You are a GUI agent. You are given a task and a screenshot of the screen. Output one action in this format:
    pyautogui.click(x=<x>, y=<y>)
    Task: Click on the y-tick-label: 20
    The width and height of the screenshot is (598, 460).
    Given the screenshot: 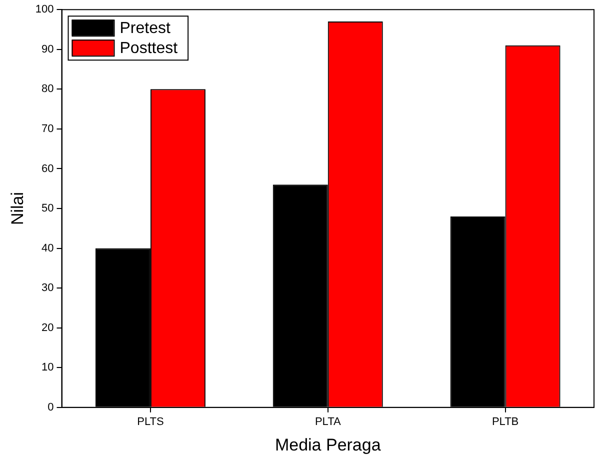 What is the action you would take?
    pyautogui.click(x=48, y=328)
    